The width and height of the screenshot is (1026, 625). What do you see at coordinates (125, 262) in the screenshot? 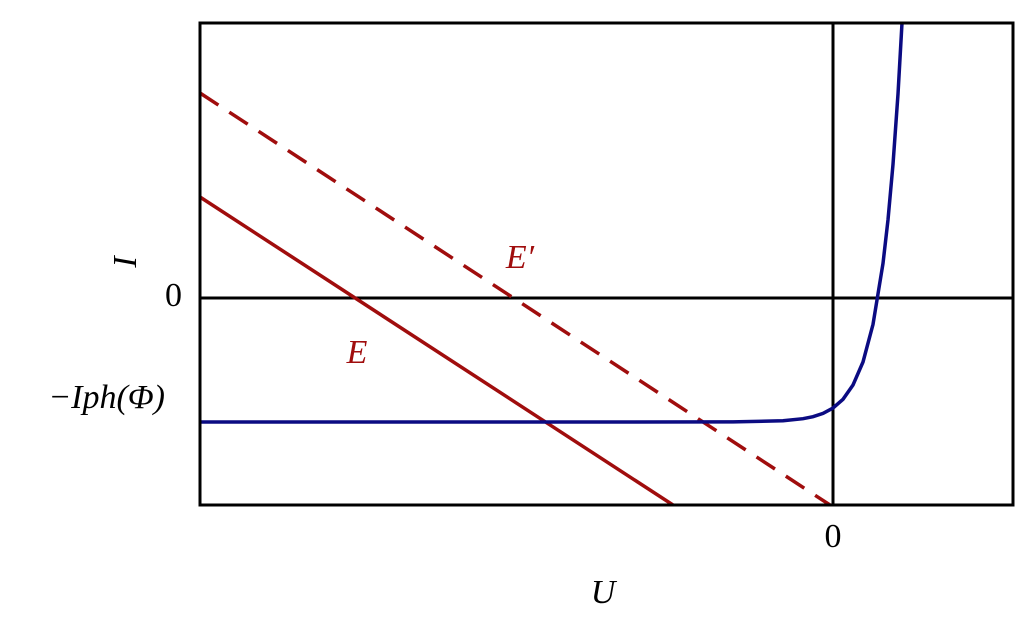
I see `y-axis-label: I` at bounding box center [125, 262].